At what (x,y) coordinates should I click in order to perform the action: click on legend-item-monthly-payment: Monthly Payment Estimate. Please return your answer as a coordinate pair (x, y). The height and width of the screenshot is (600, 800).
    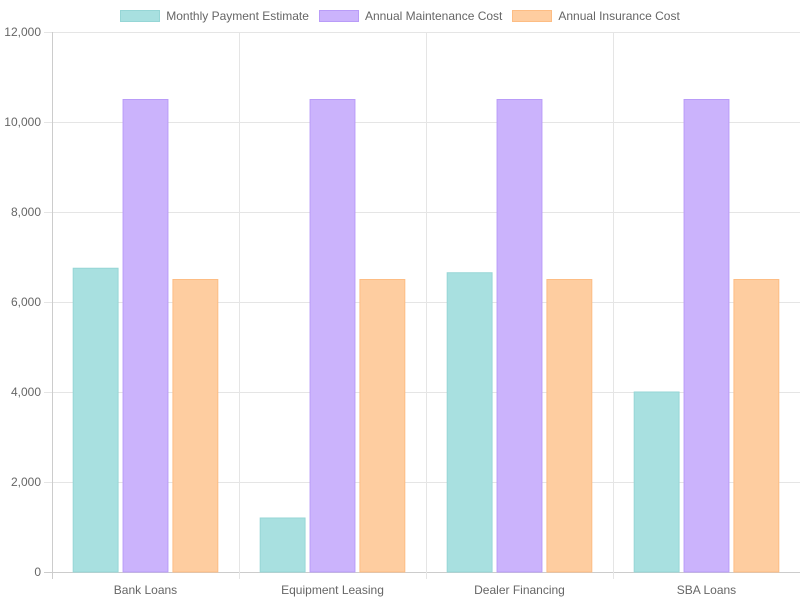
    Looking at the image, I should click on (214, 16).